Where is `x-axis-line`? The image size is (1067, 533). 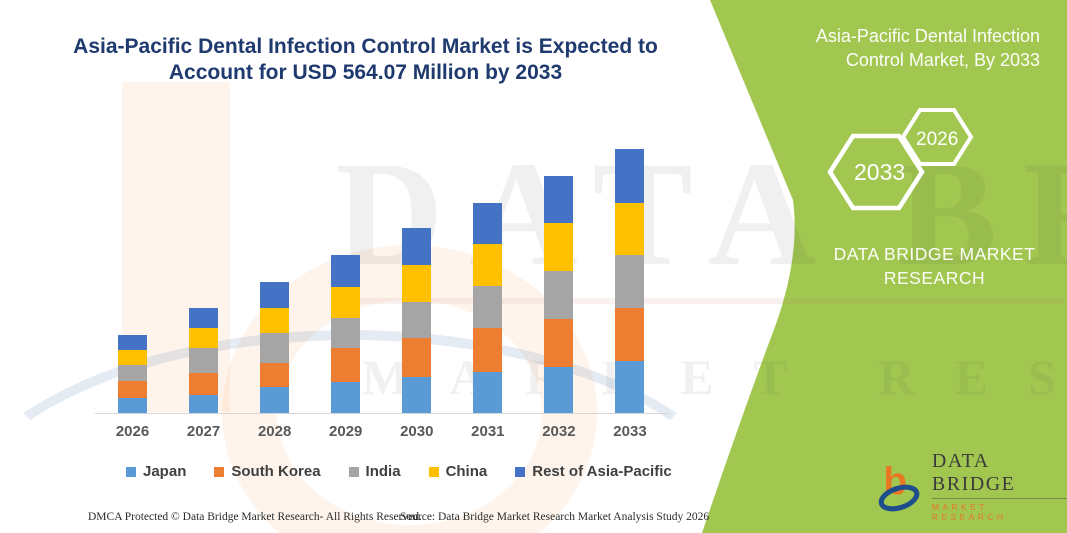 x-axis-line is located at coordinates (381, 413).